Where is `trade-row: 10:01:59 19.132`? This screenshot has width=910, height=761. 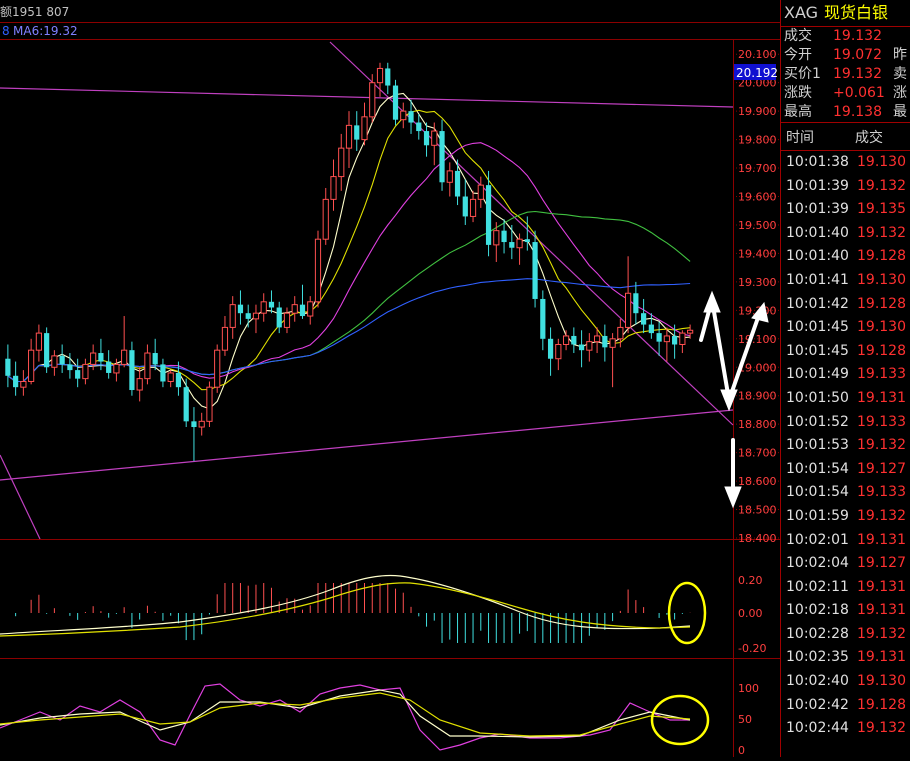 trade-row: 10:01:59 19.132 is located at coordinates (845, 517).